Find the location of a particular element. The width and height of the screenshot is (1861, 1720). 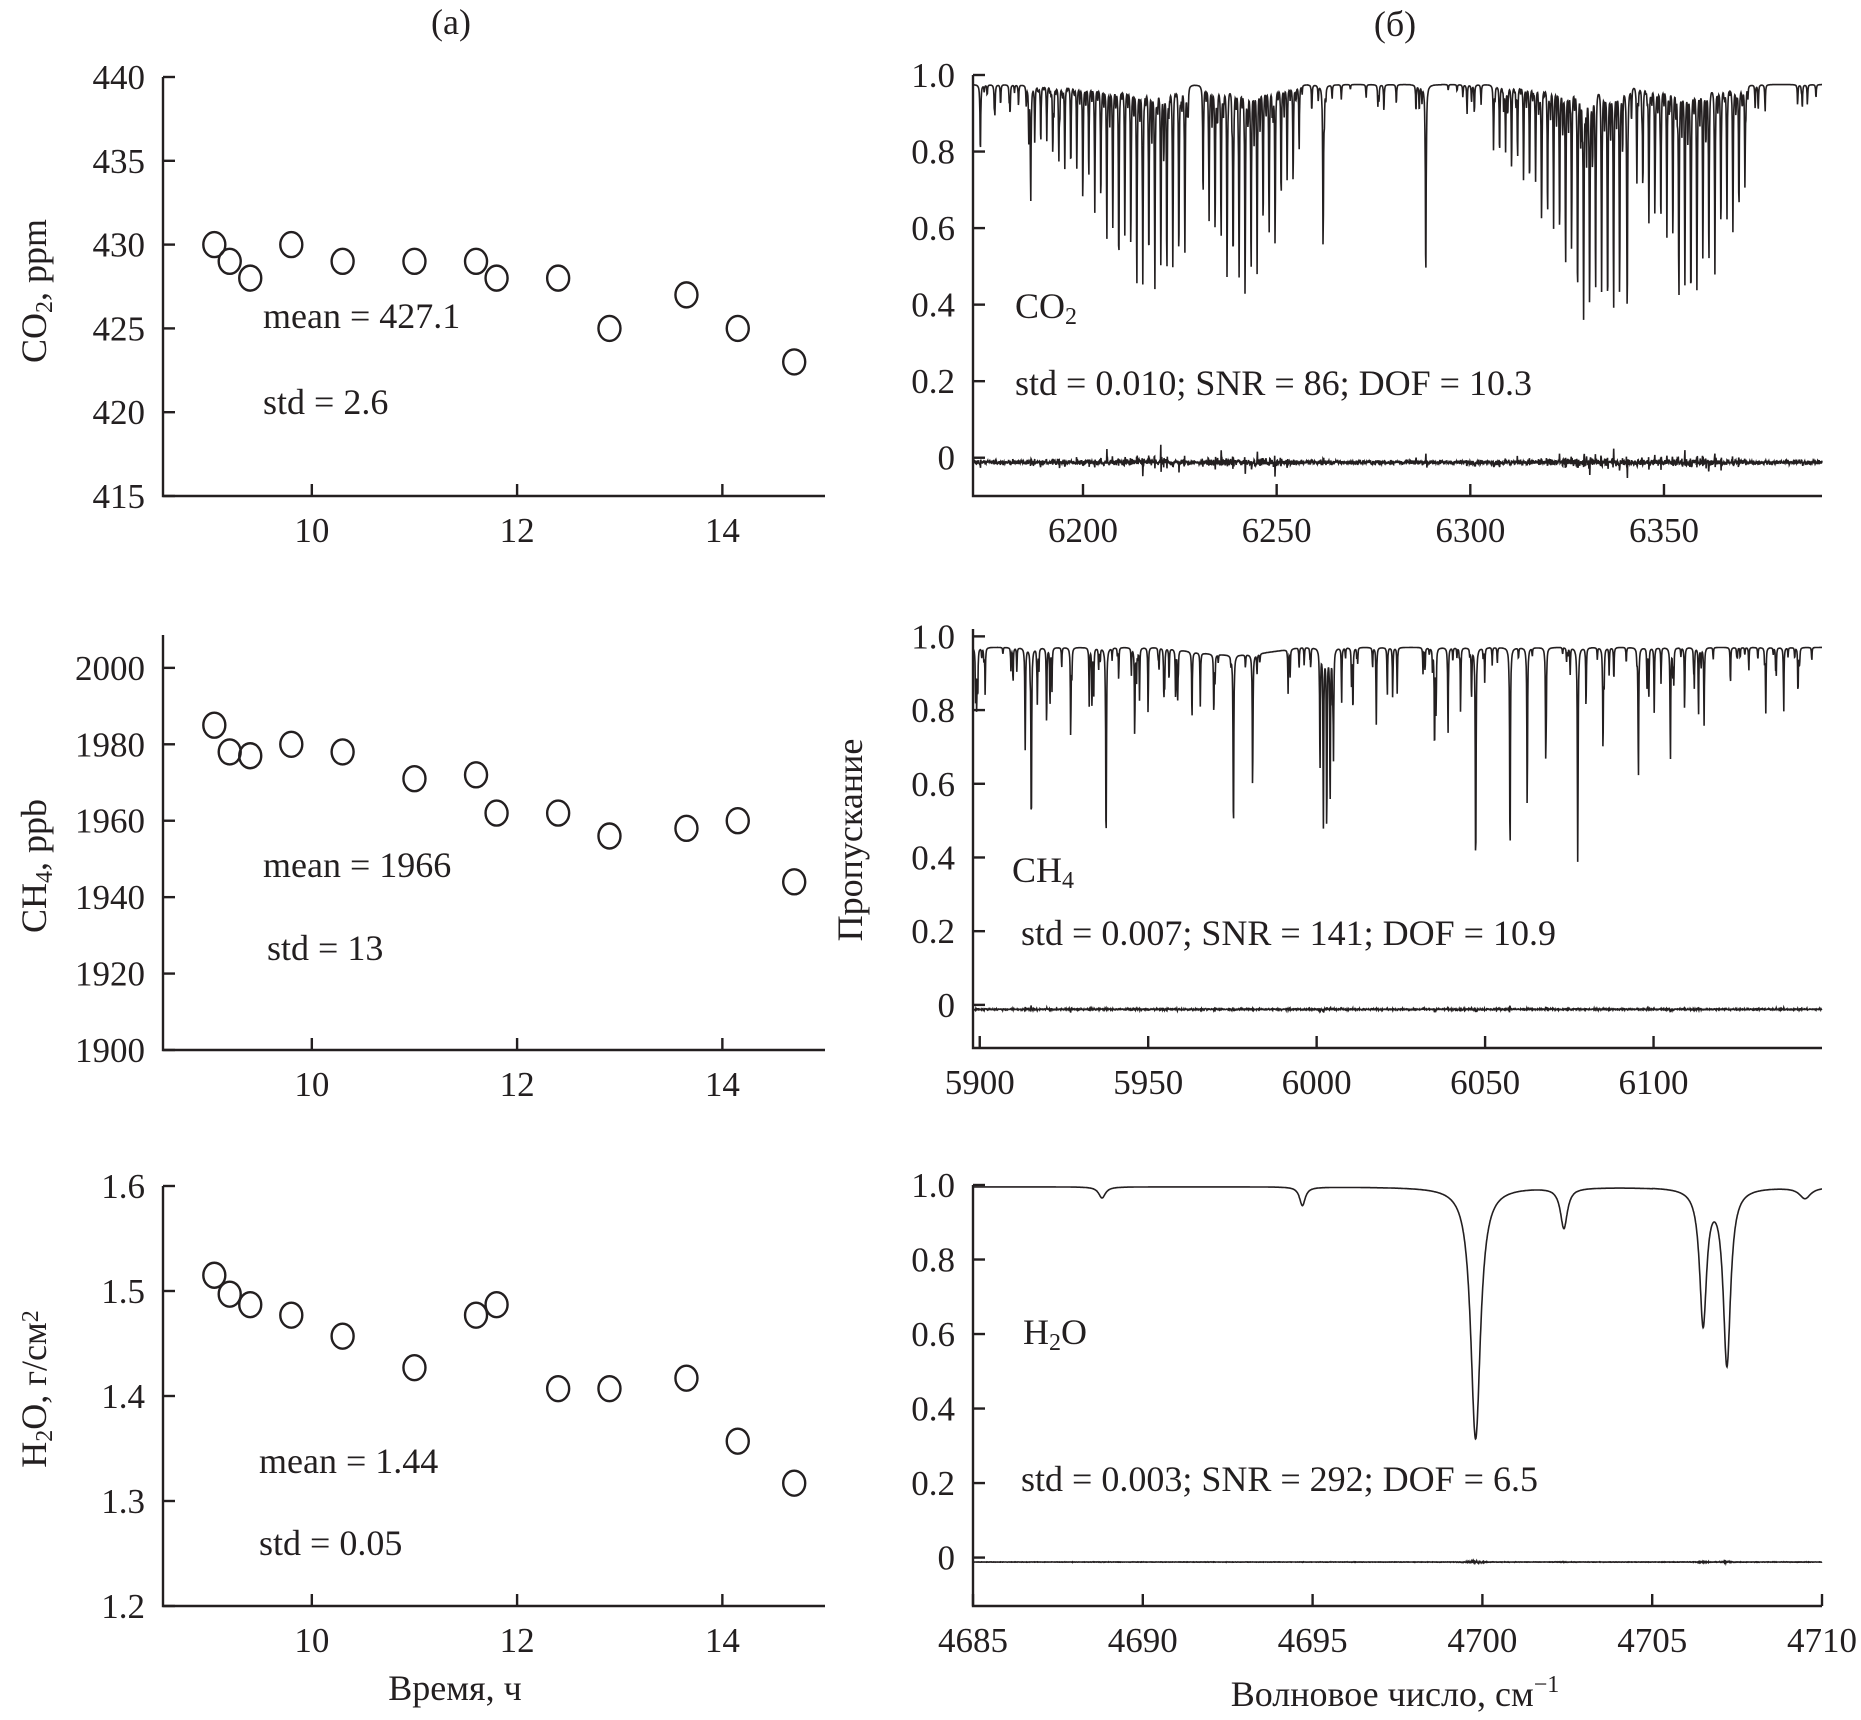

mean-annotation: mean = 427.1 is located at coordinates (361, 316).